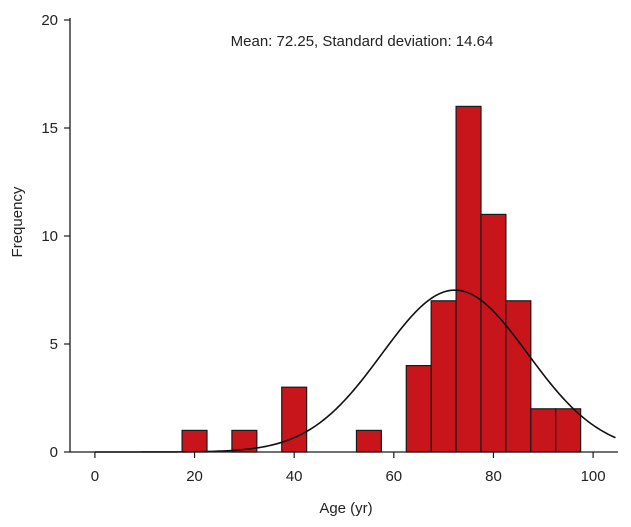 Image resolution: width=631 pixels, height=527 pixels. I want to click on x-tick-label-5: 100, so click(593, 476).